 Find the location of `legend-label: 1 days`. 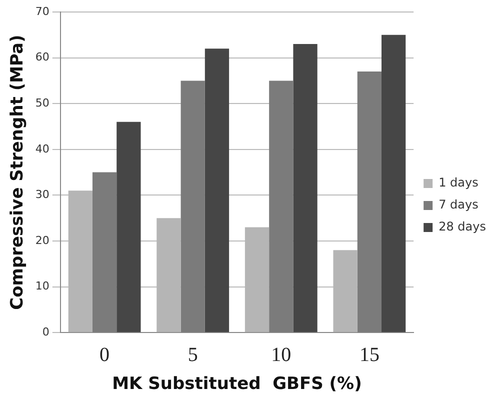

legend-label: 1 days is located at coordinates (458, 183).